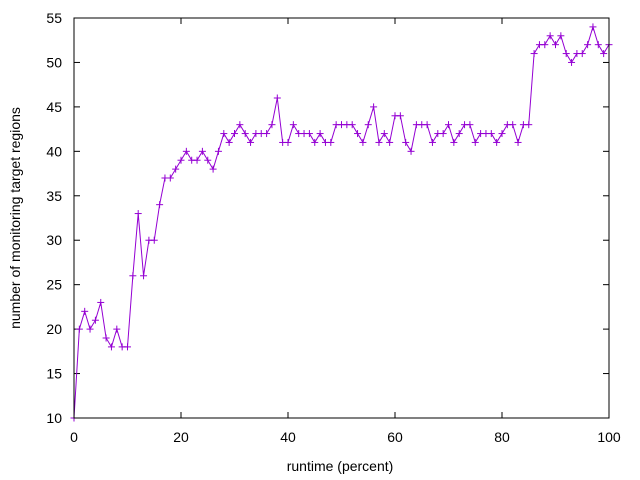 This screenshot has width=640, height=480. I want to click on y-tick-label: 50, so click(54, 62).